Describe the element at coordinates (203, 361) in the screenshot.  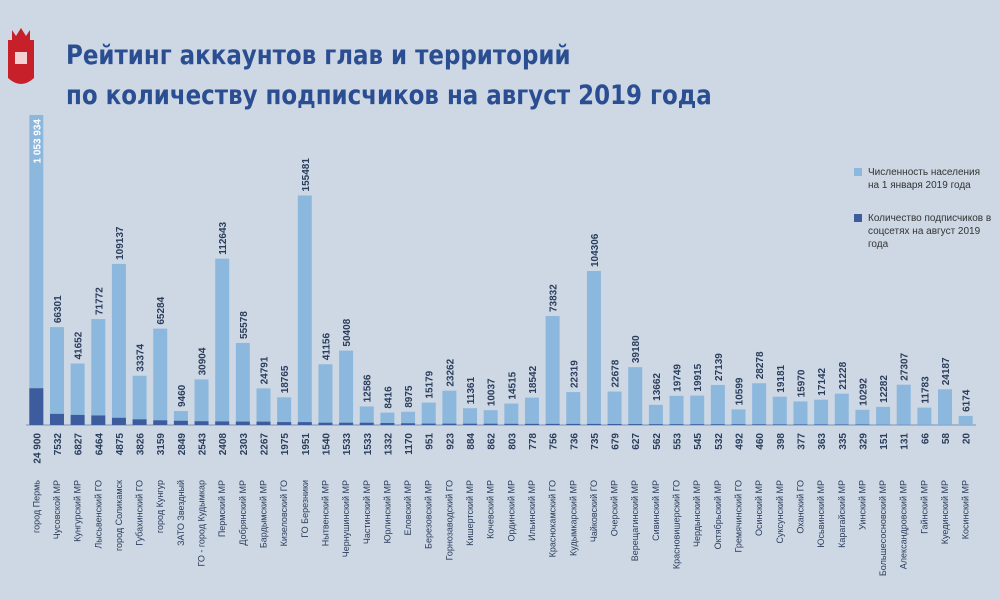
I see `value-label: 30904` at that location.